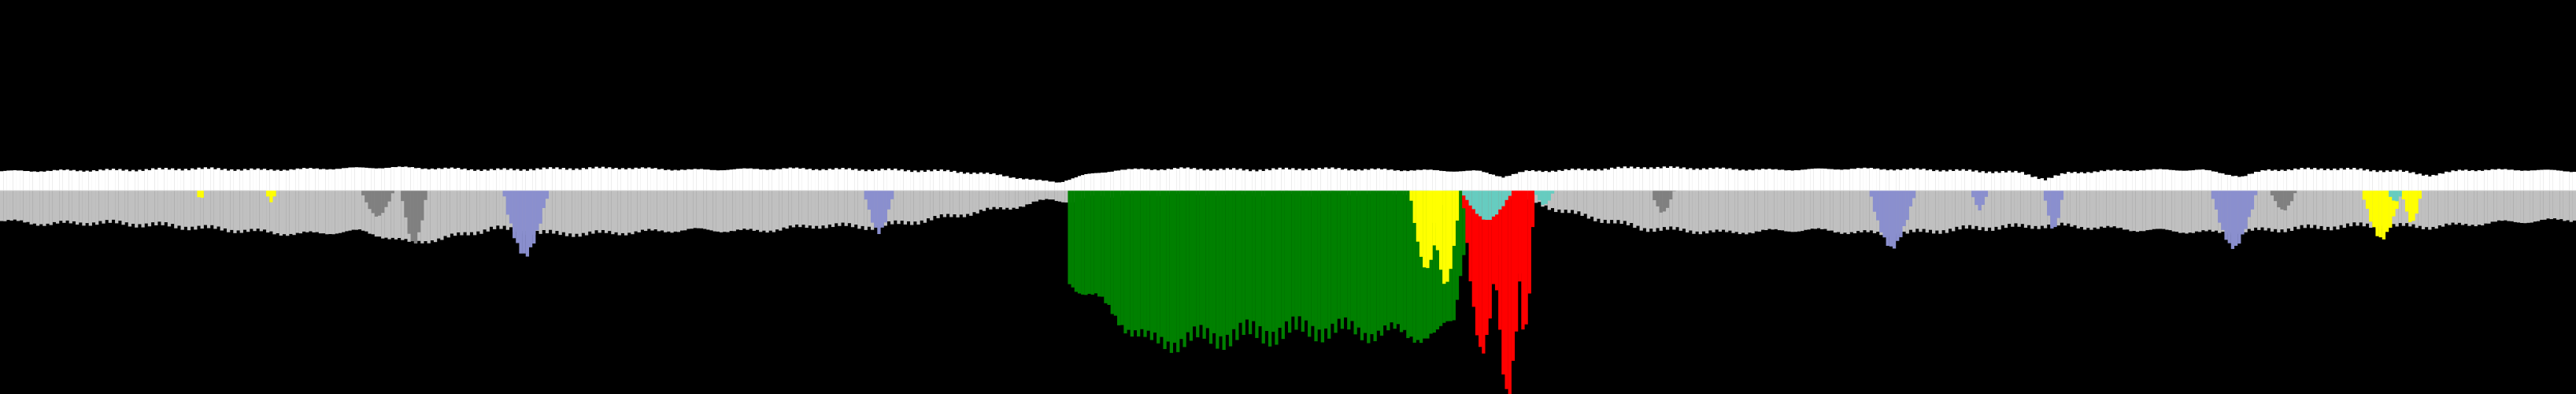 This screenshot has height=394, width=2576. What do you see at coordinates (370, 200) in the screenshot?
I see `dark-bar` at bounding box center [370, 200].